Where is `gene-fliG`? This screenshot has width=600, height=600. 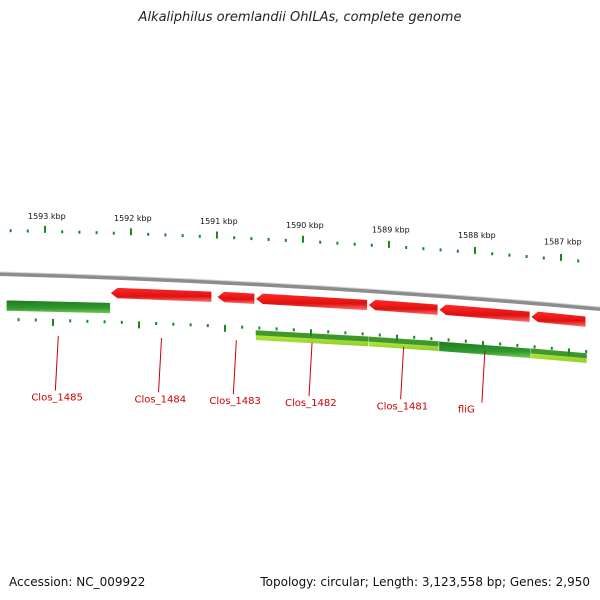
gene-fliG is located at coordinates (485, 331).